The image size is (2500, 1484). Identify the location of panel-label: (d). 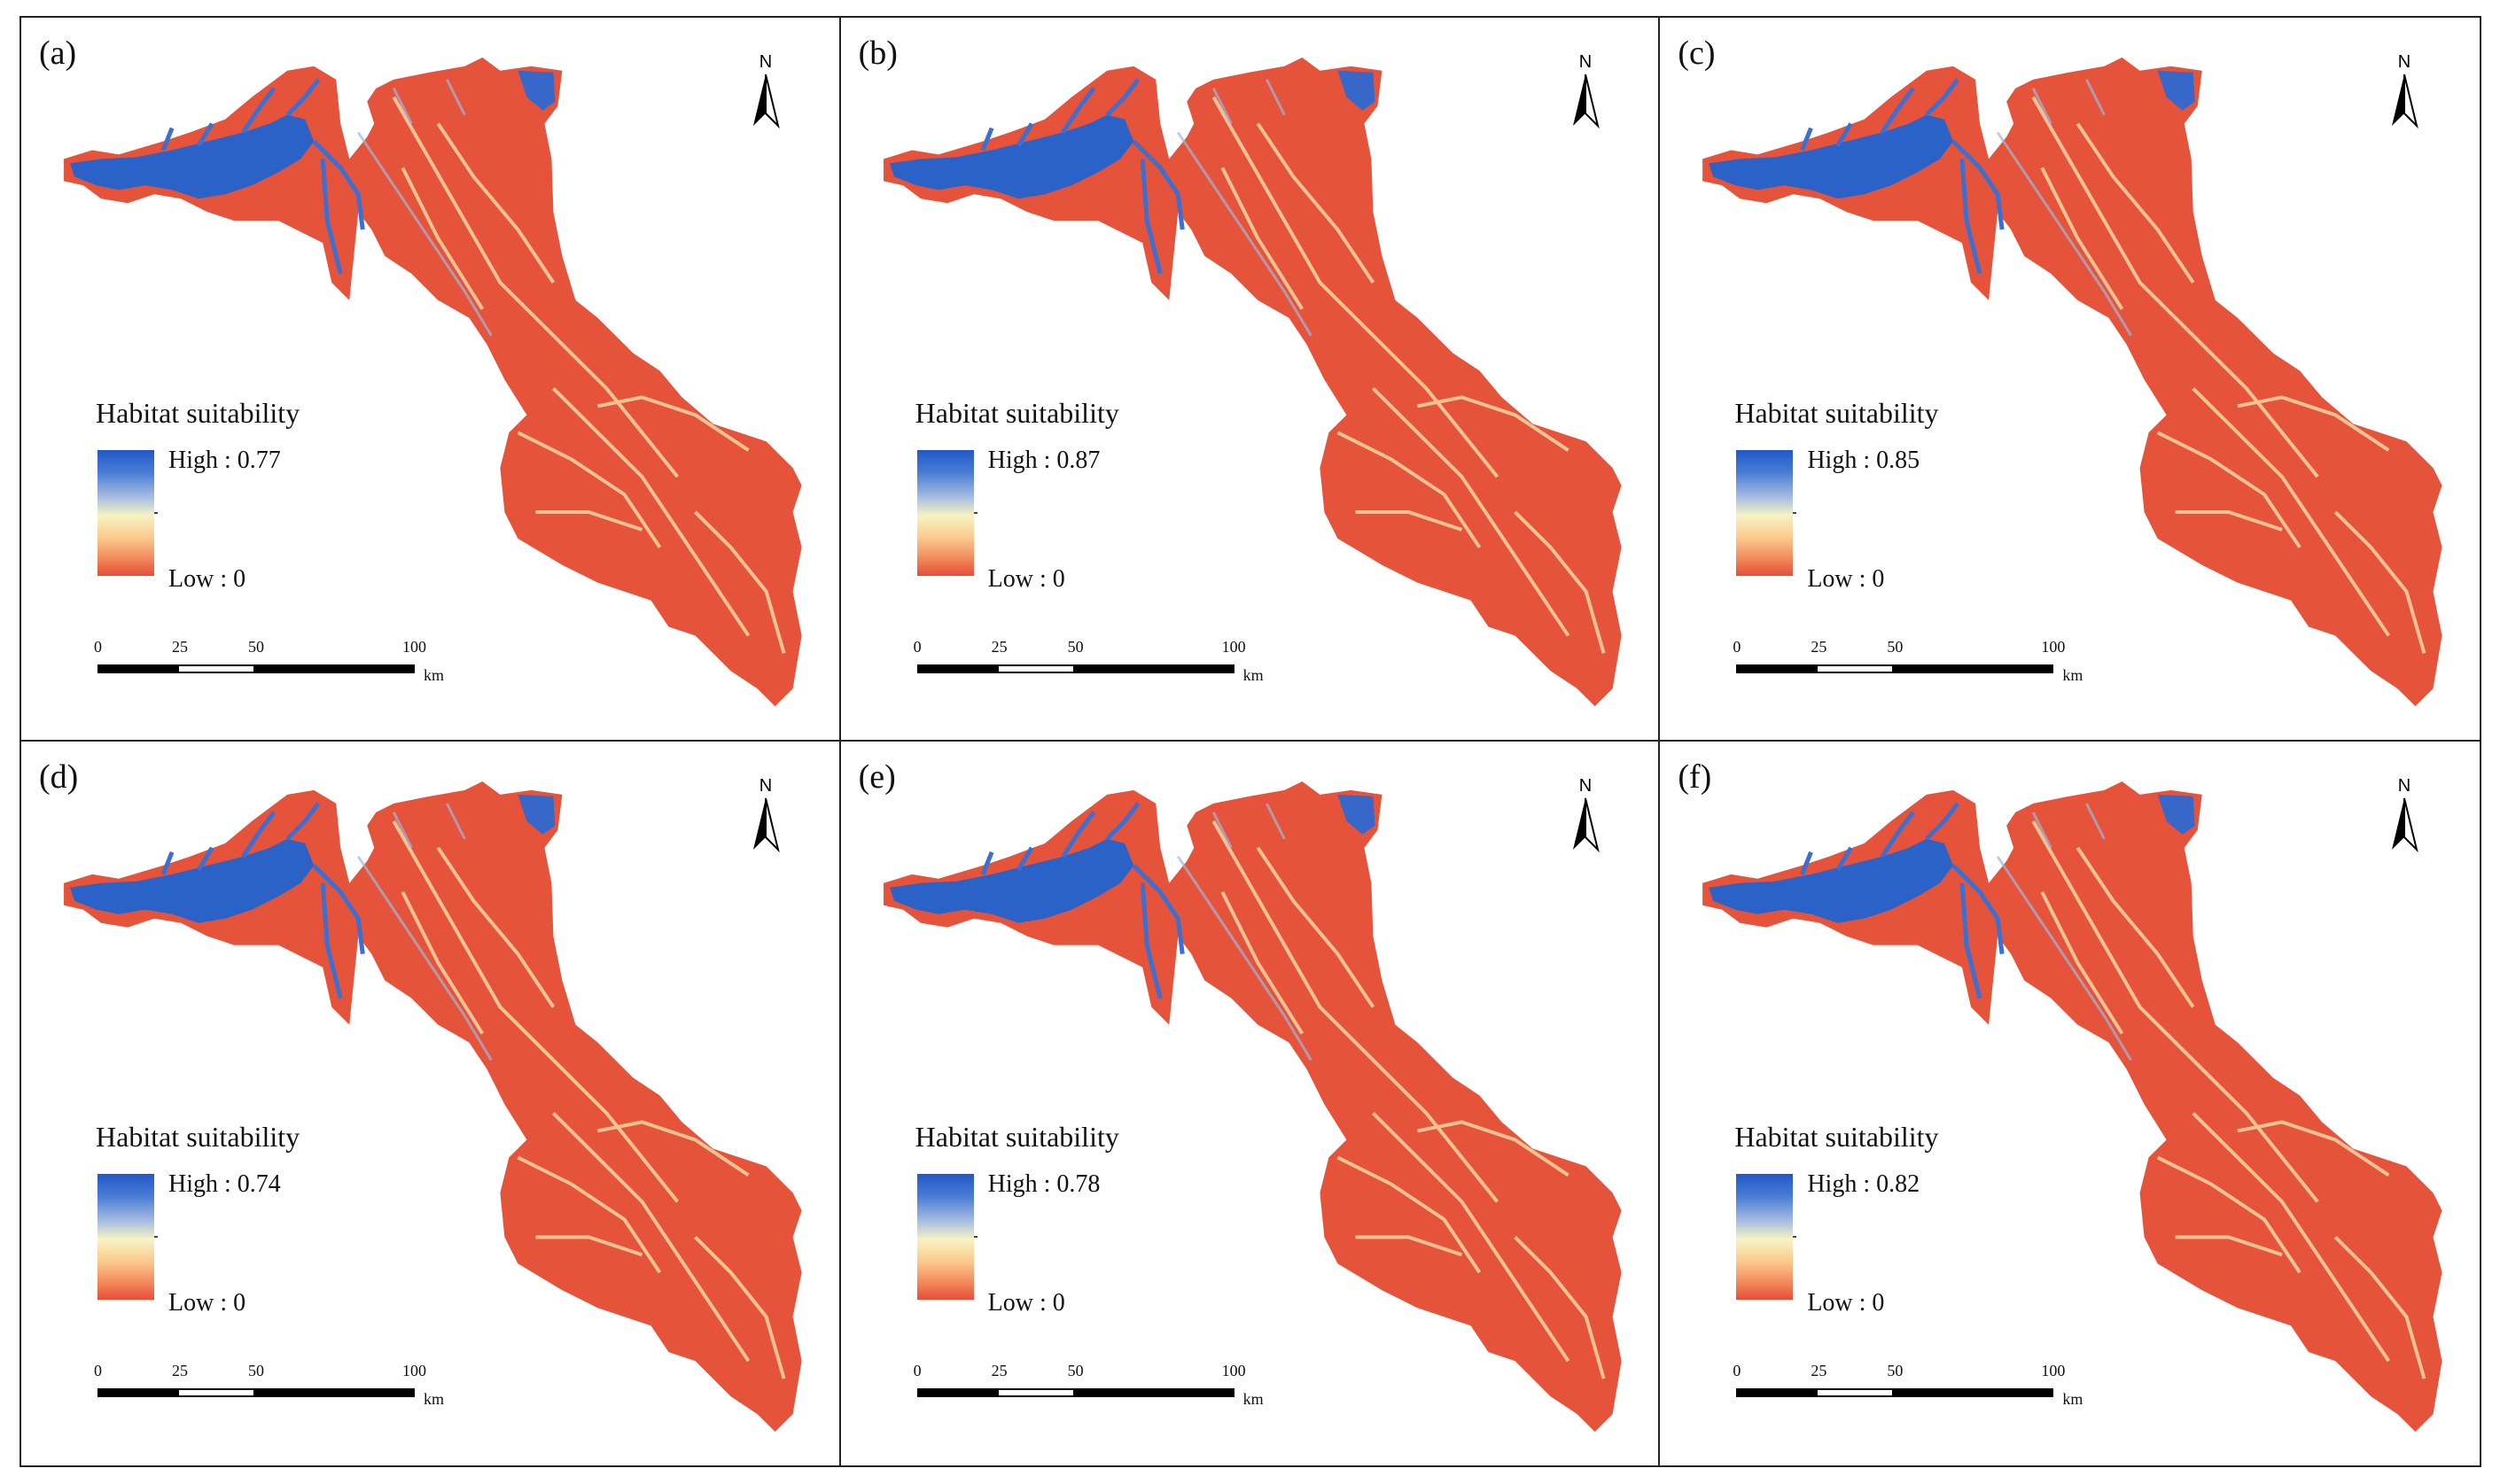
(59, 777).